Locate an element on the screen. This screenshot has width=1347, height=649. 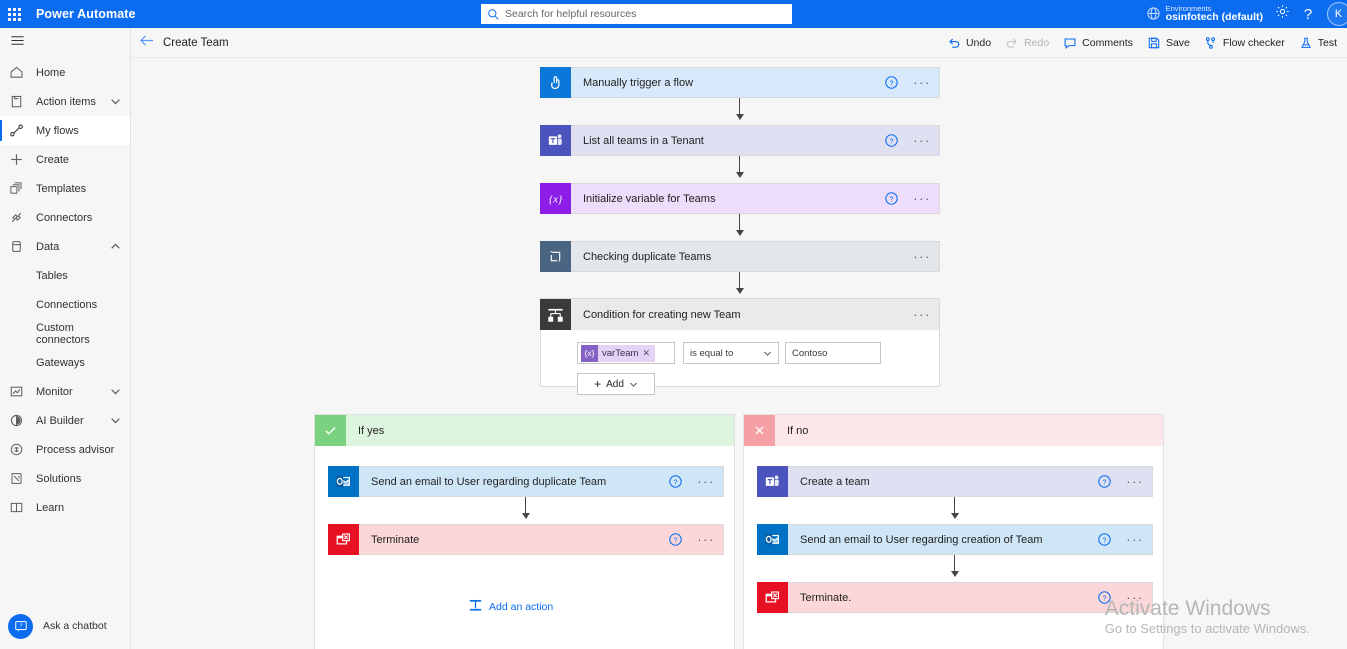
chatbot-icon: ? is located at coordinates (20, 626).